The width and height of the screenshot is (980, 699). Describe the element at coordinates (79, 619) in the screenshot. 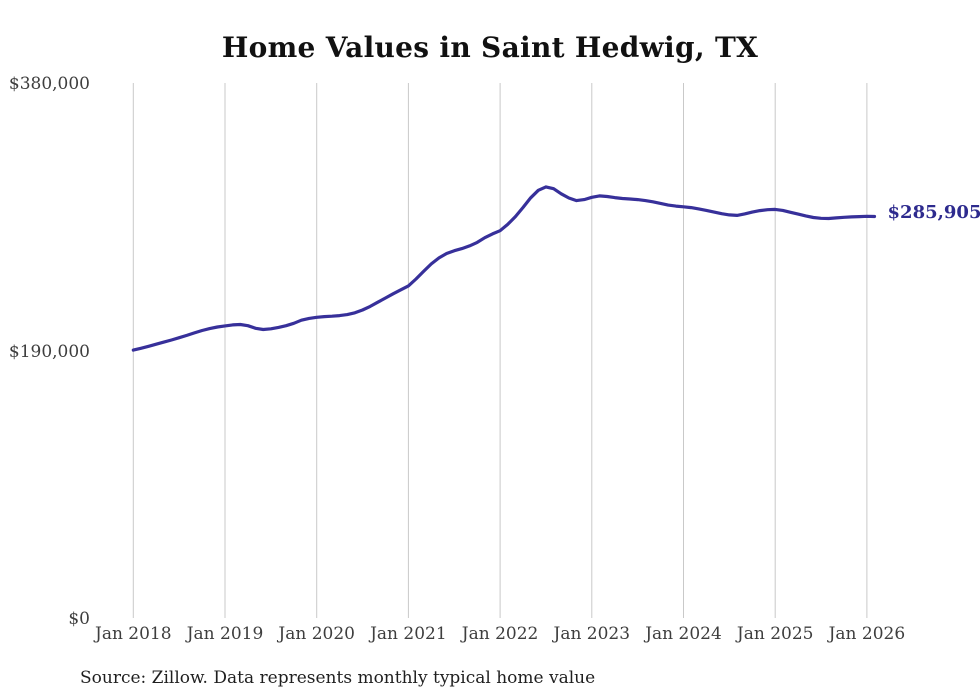

I see `y-axis-tick-label: $0` at that location.